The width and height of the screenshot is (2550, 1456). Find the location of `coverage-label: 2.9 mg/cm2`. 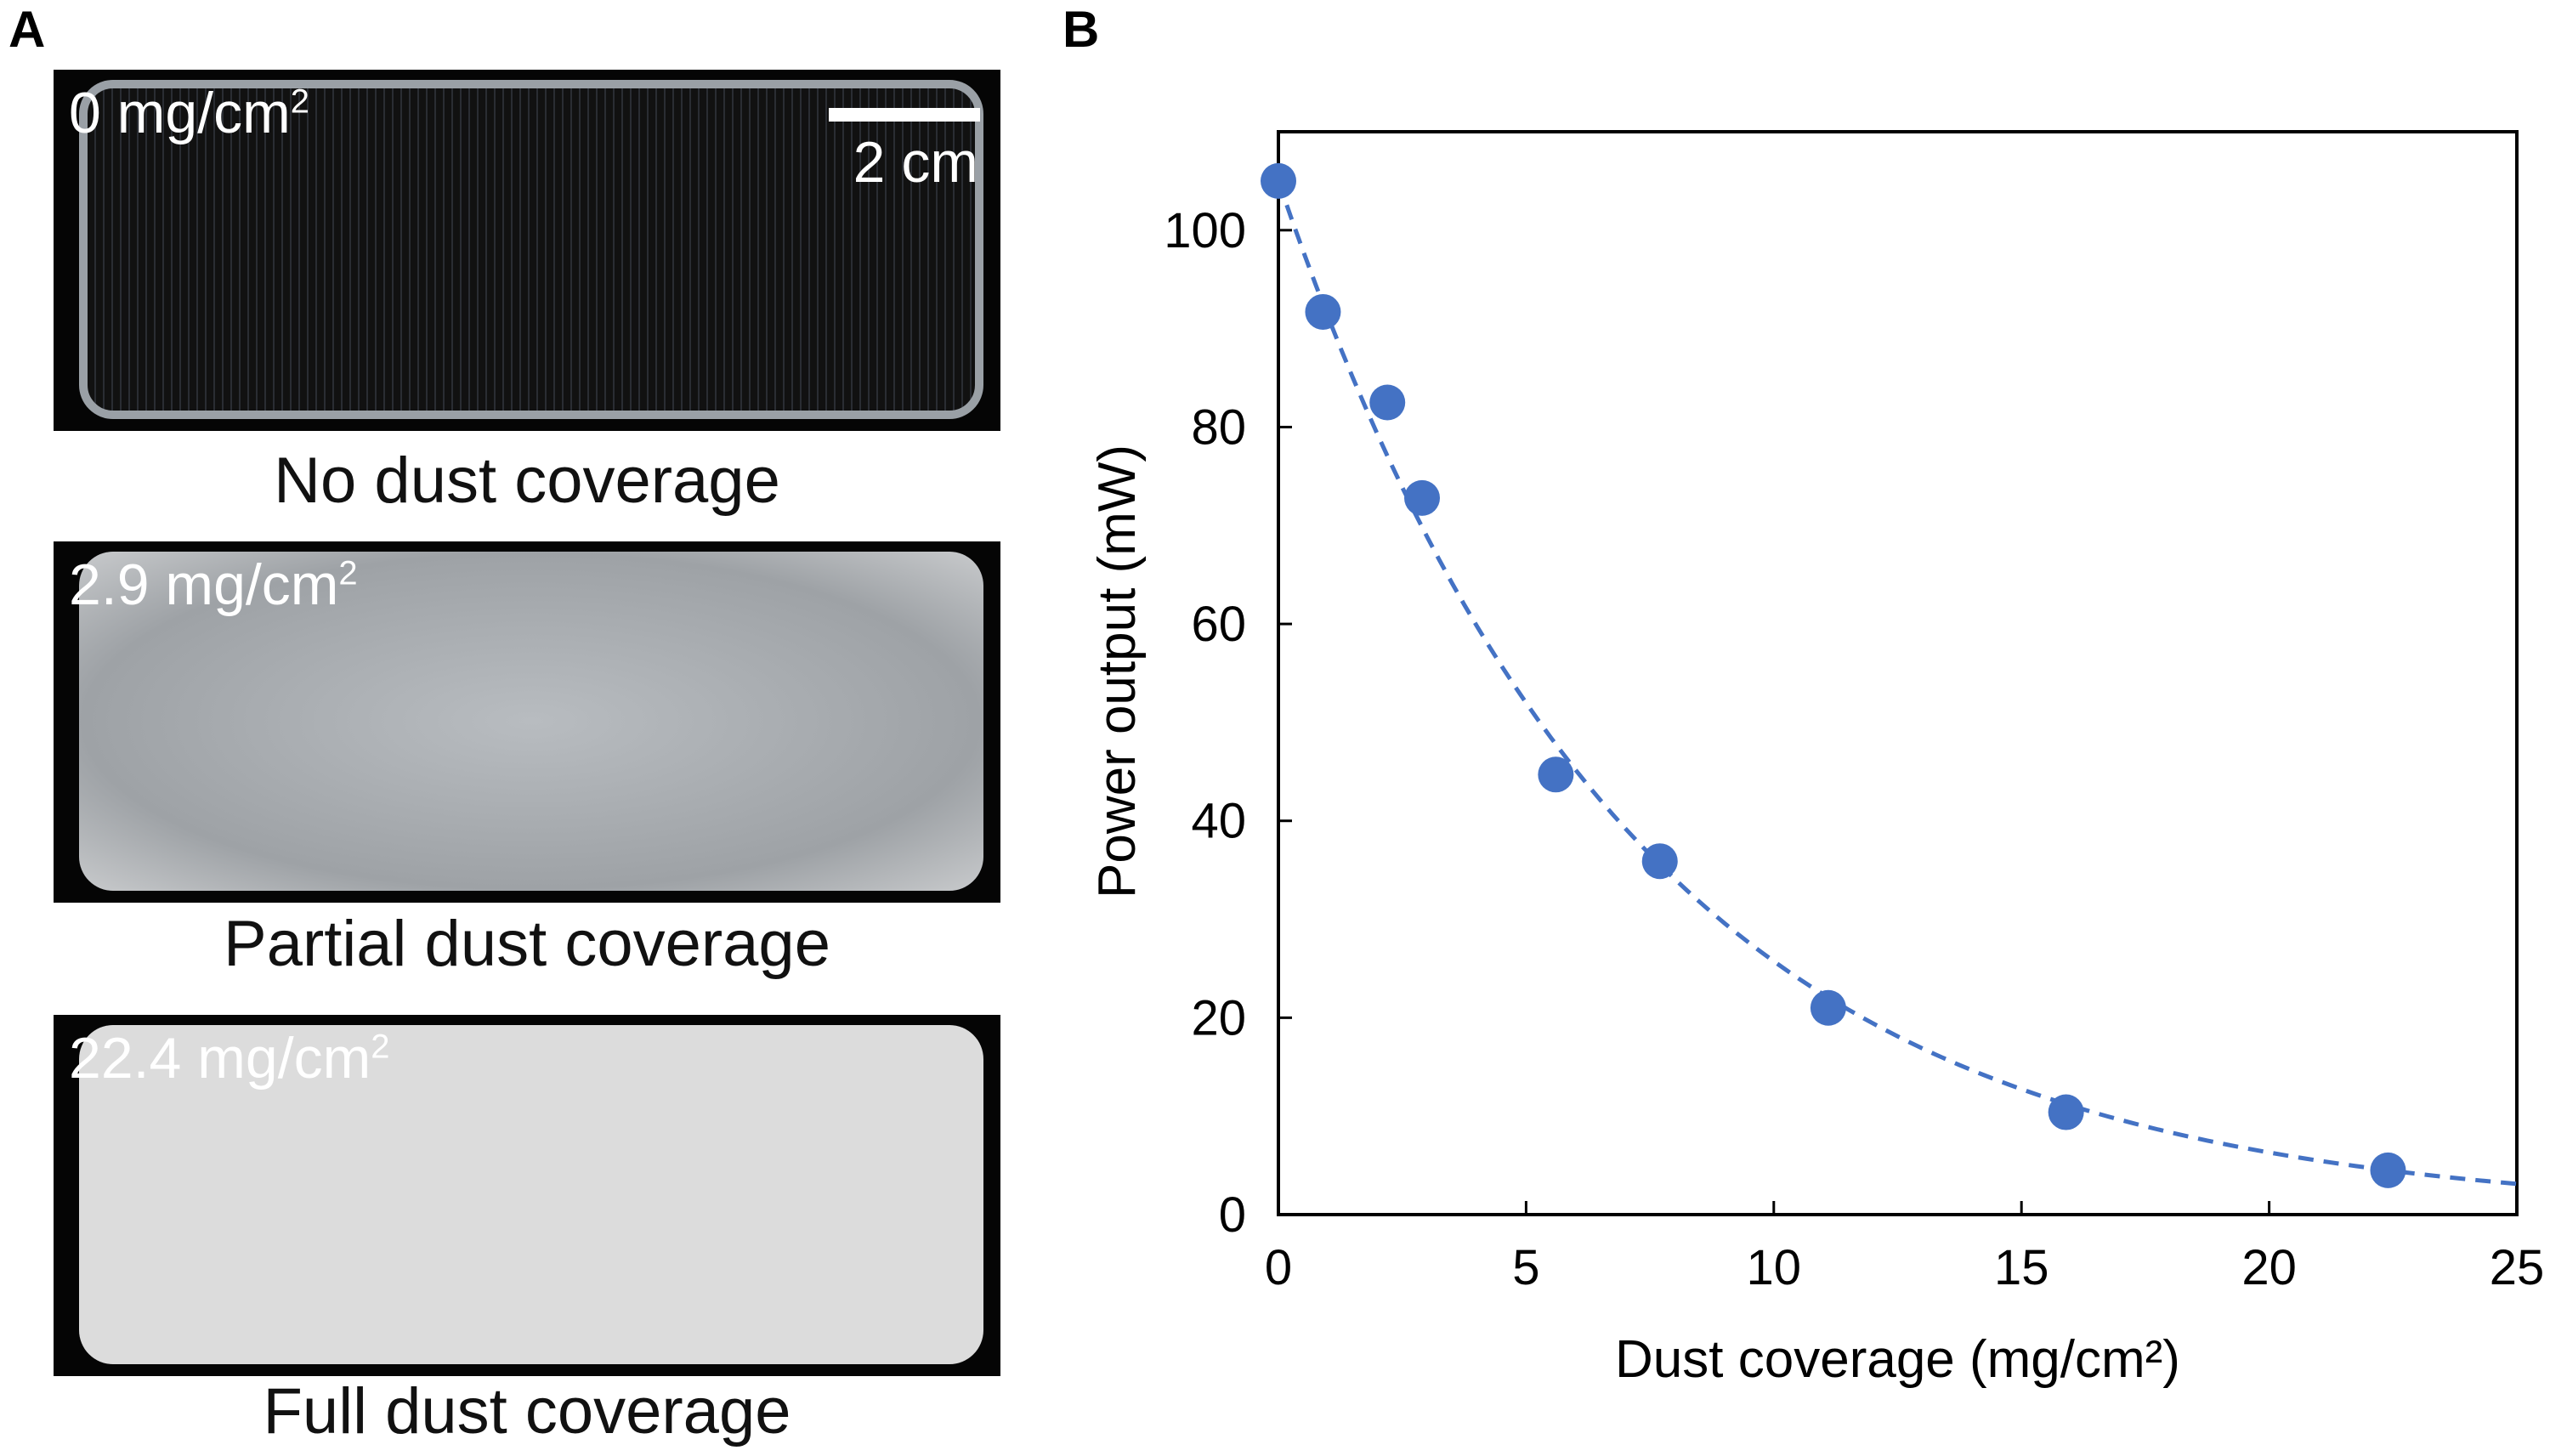

coverage-label: 2.9 mg/cm2 is located at coordinates (213, 584).